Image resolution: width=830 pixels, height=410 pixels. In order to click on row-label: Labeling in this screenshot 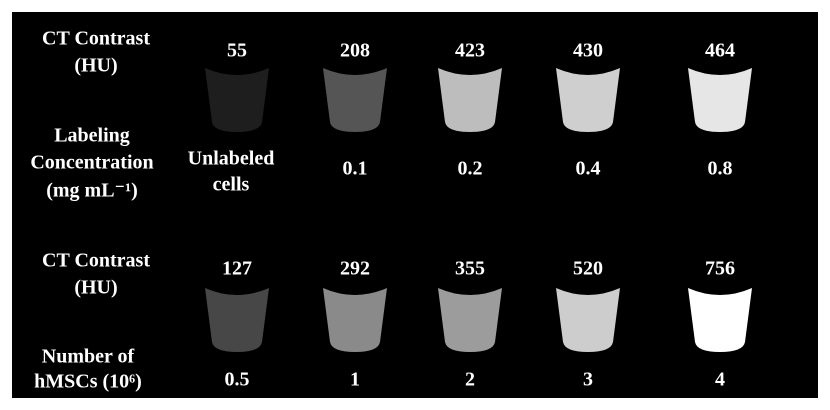, I will do `click(92, 136)`.